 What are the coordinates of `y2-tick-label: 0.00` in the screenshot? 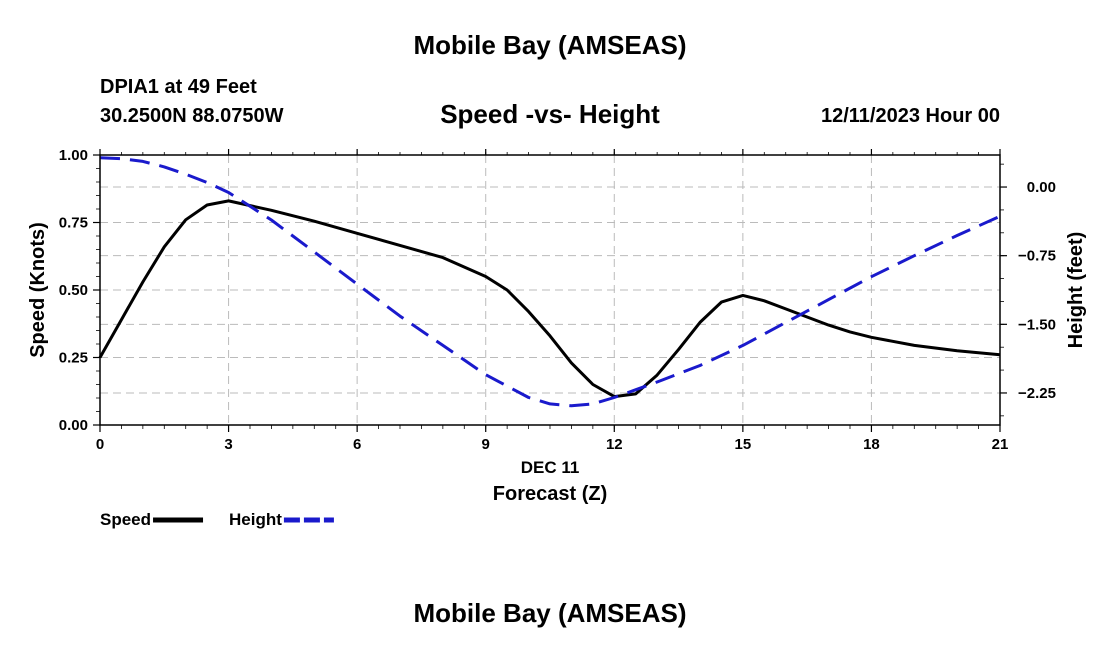 It's located at (1041, 187).